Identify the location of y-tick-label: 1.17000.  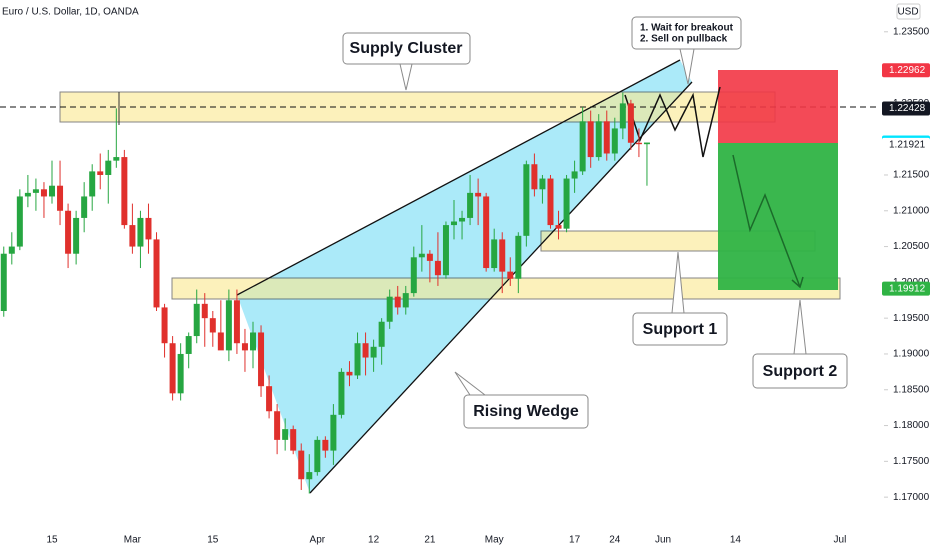
(911, 497).